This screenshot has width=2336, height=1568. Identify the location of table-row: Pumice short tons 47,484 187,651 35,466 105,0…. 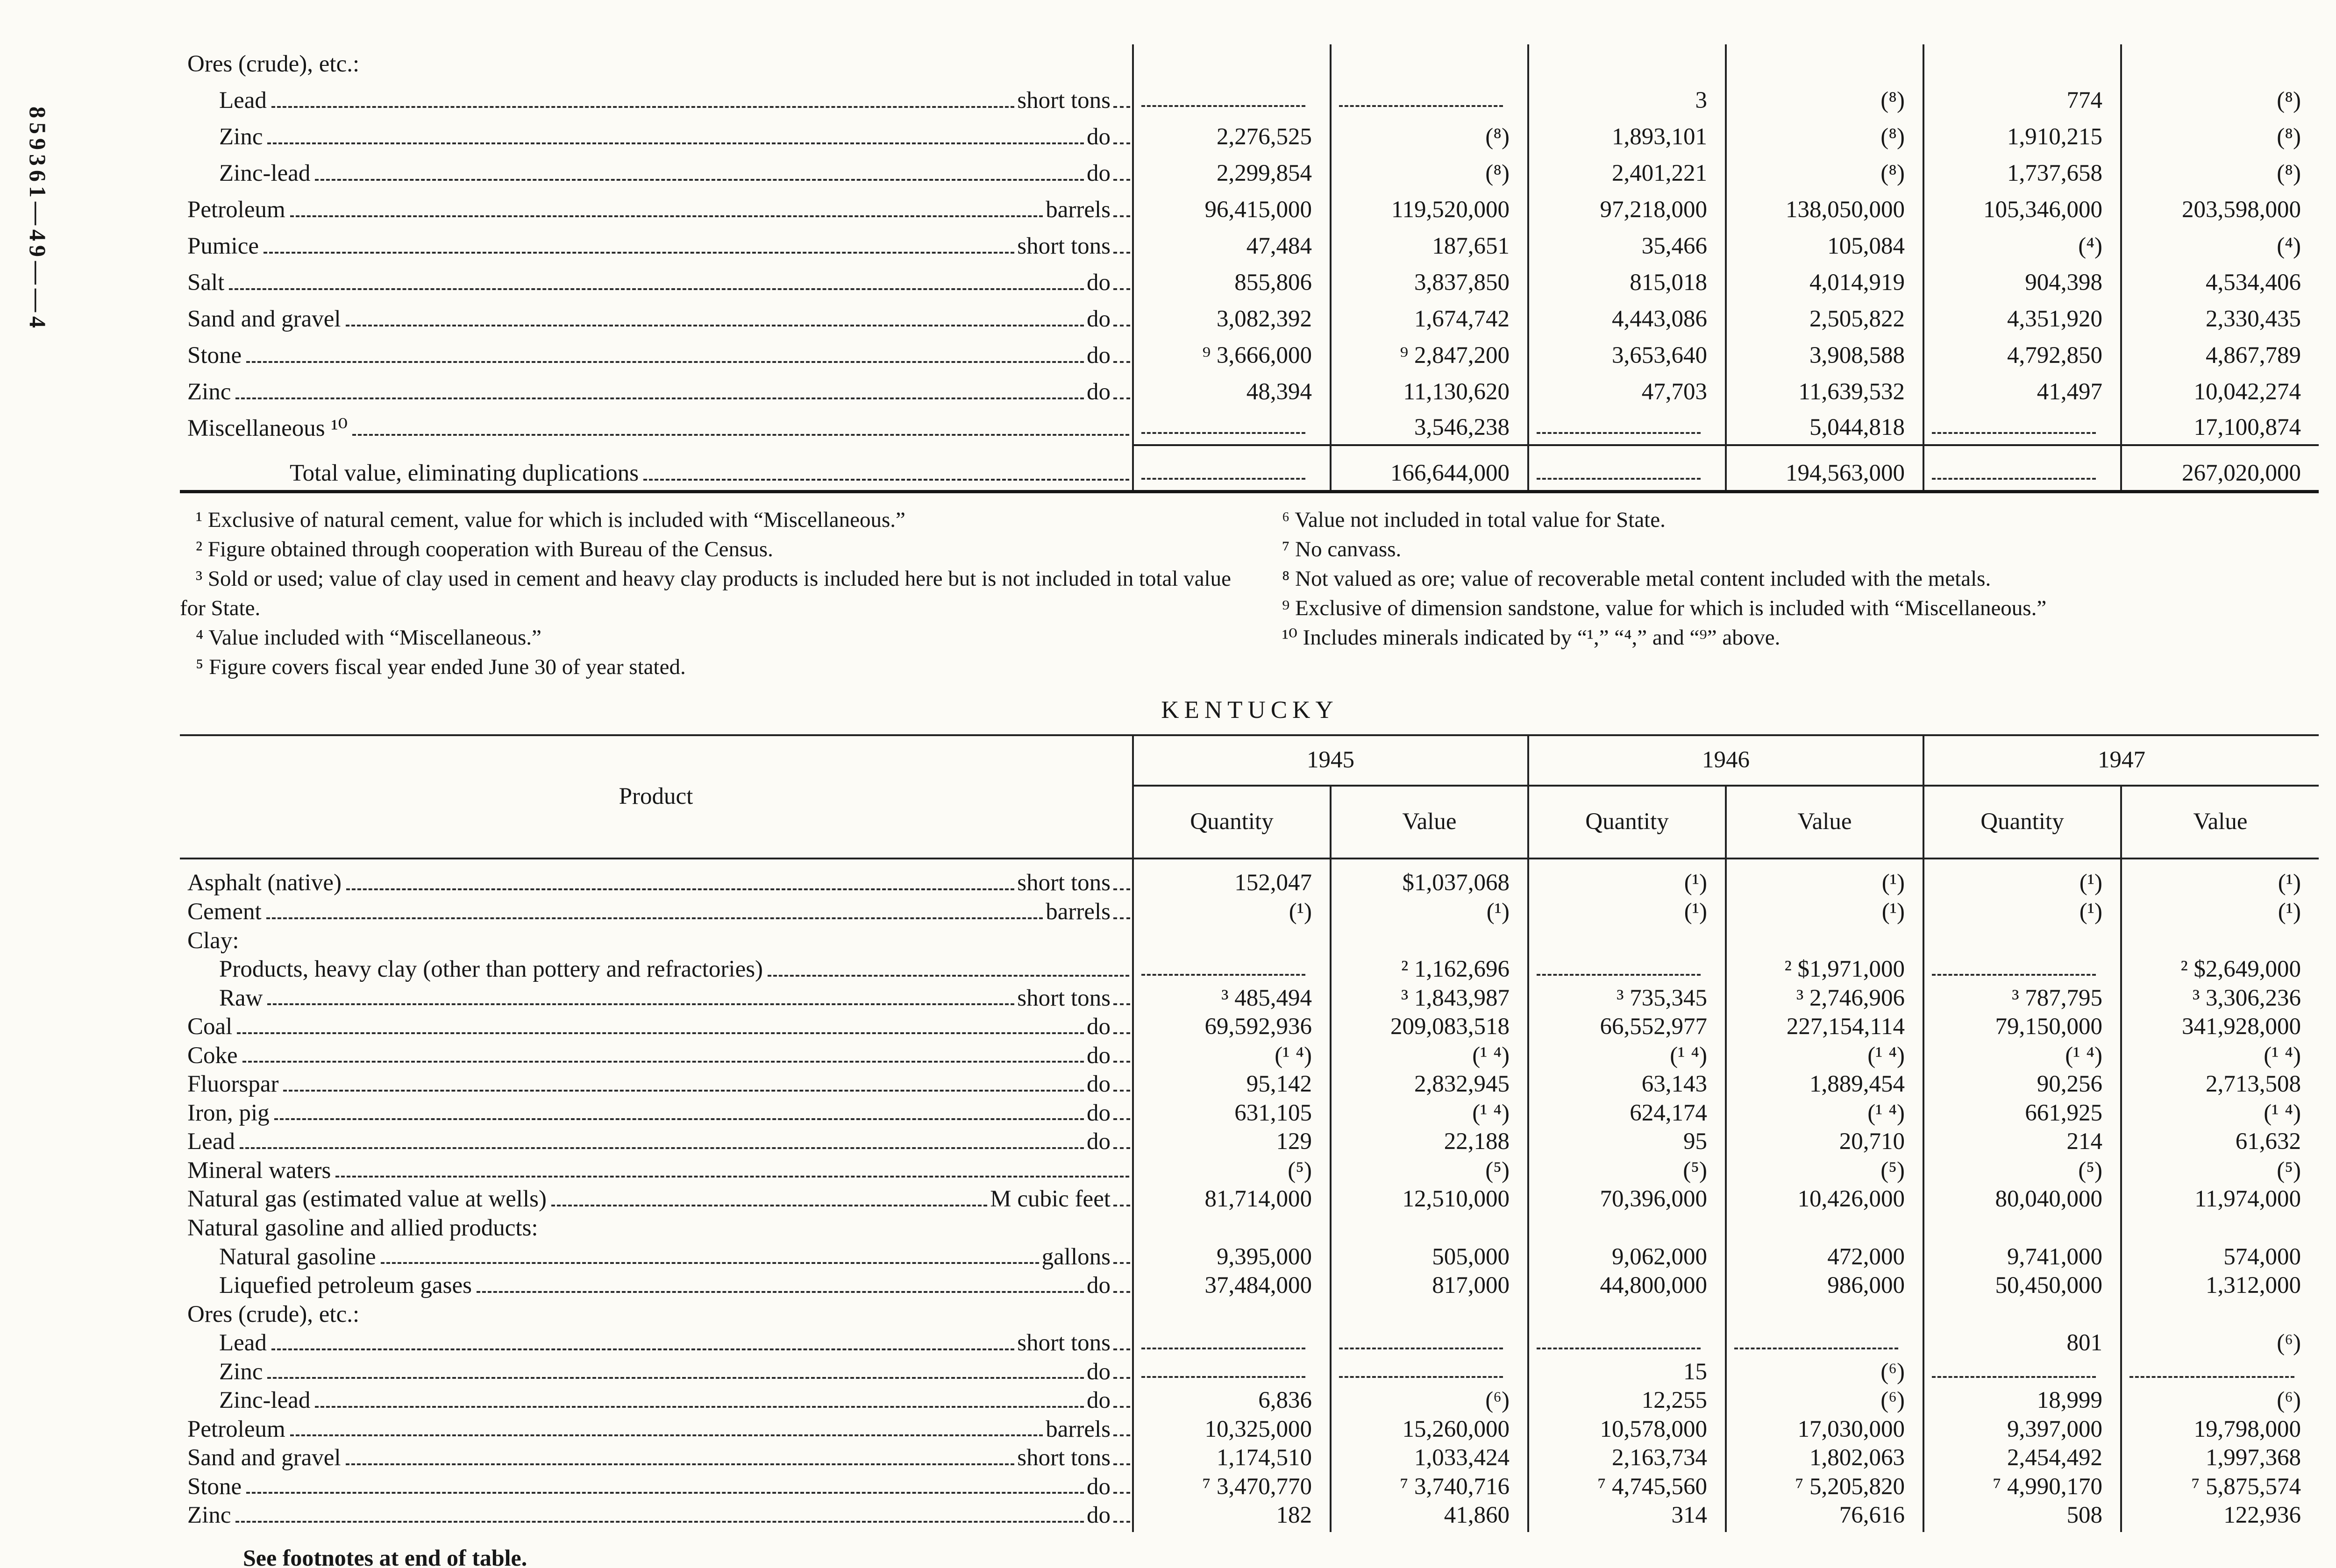
(1249, 245).